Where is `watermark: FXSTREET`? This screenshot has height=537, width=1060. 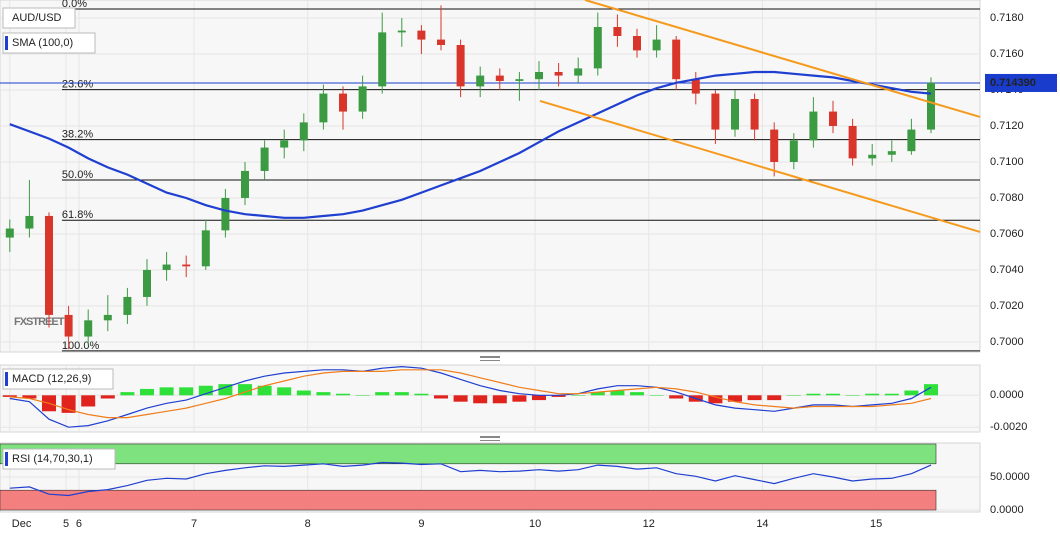 watermark: FXSTREET is located at coordinates (39, 322).